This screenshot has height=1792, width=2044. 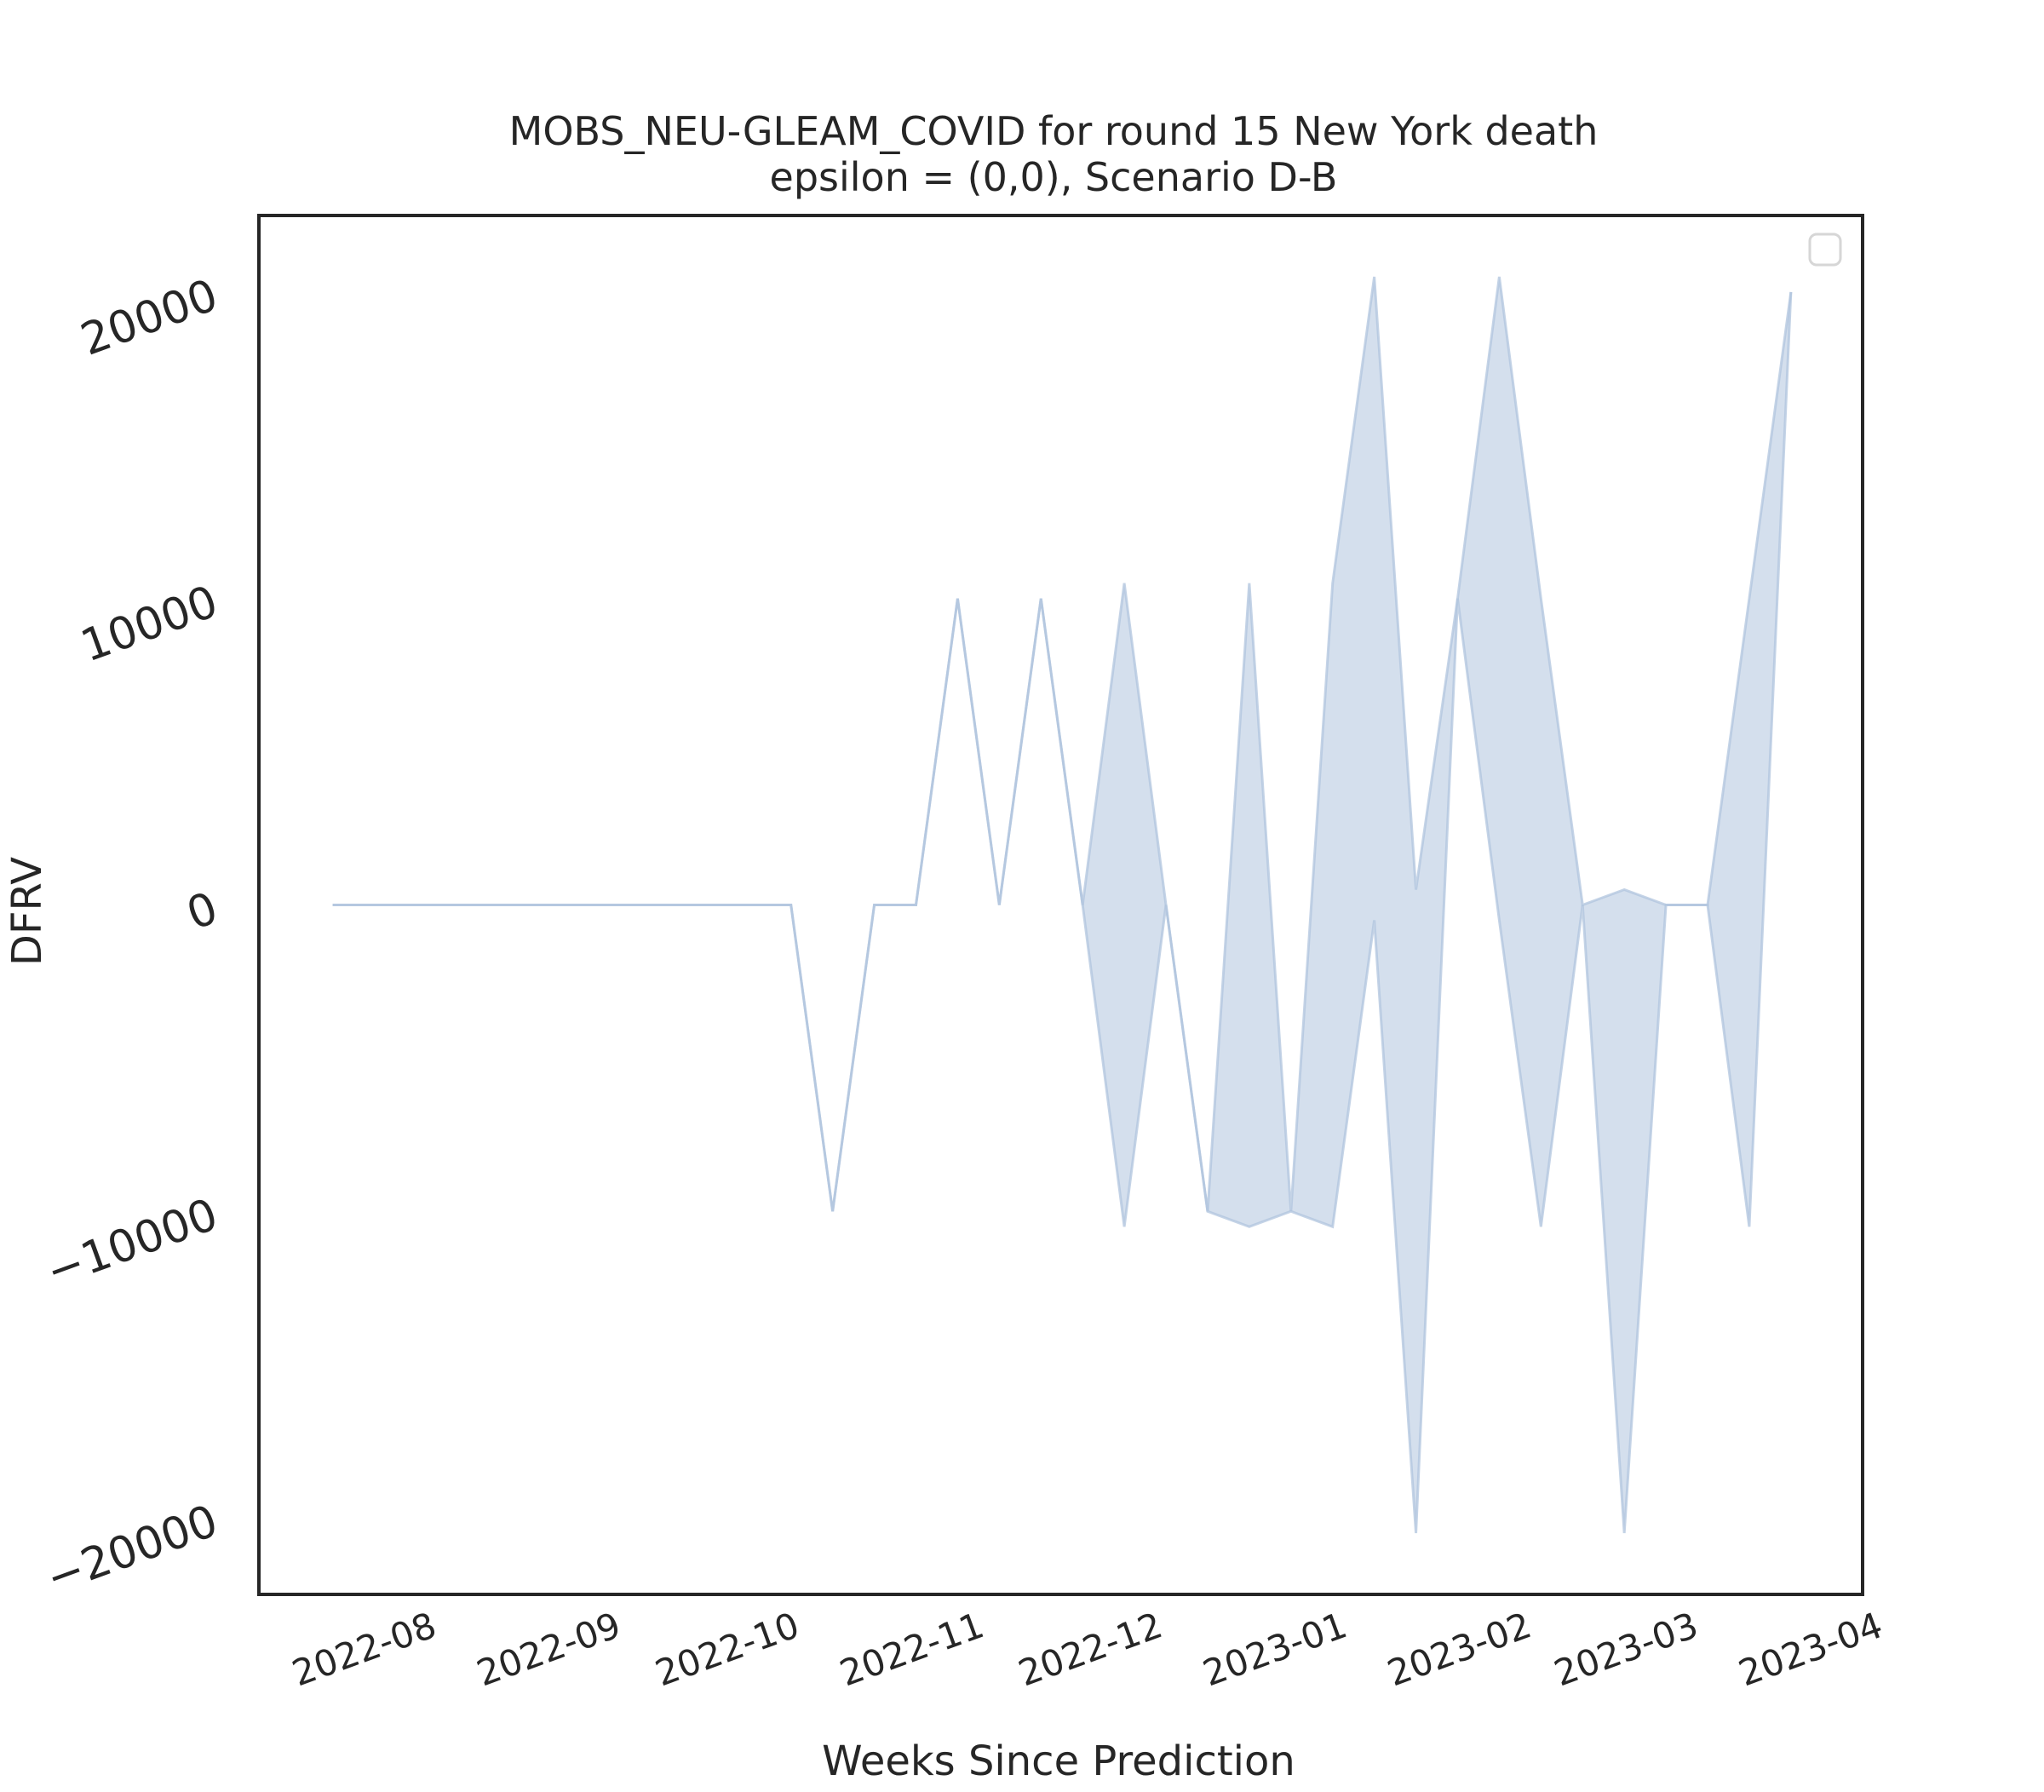 What do you see at coordinates (1054, 177) in the screenshot?
I see `chart-subtitle: epsilon = (0,0), Scenario D-B` at bounding box center [1054, 177].